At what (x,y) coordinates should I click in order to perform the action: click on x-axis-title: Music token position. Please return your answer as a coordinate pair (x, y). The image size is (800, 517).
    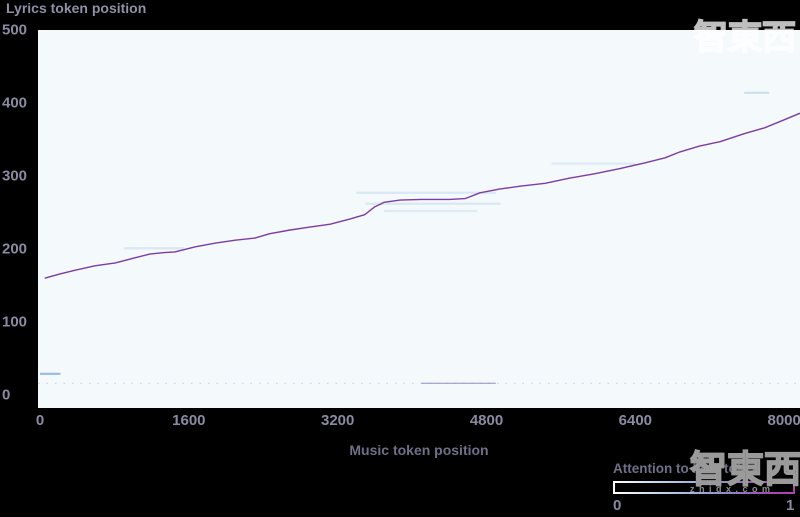
    Looking at the image, I should click on (419, 450).